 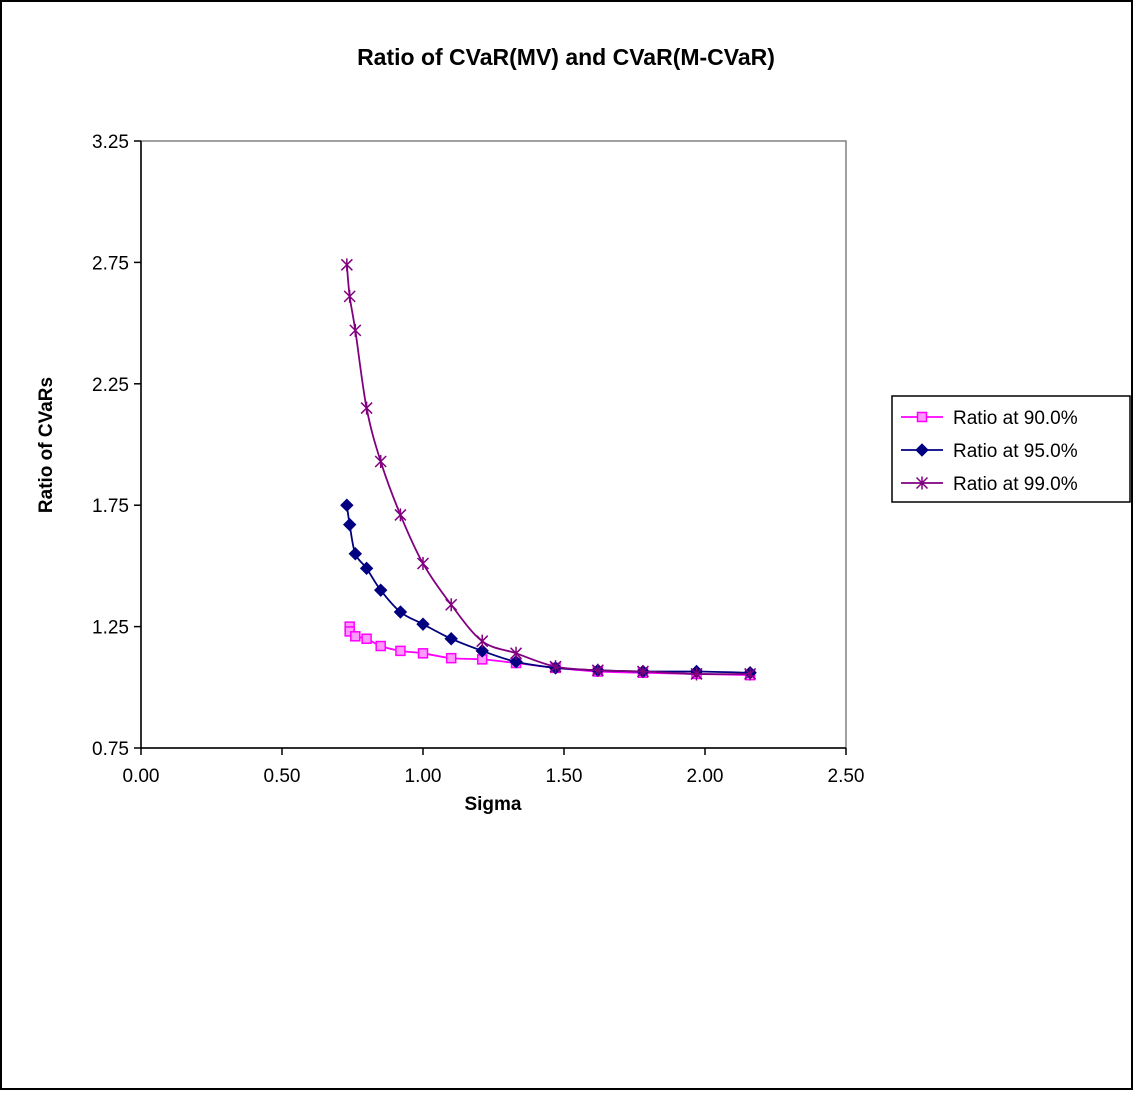 What do you see at coordinates (1015, 418) in the screenshot?
I see `legend-label: Ratio at 90.0%` at bounding box center [1015, 418].